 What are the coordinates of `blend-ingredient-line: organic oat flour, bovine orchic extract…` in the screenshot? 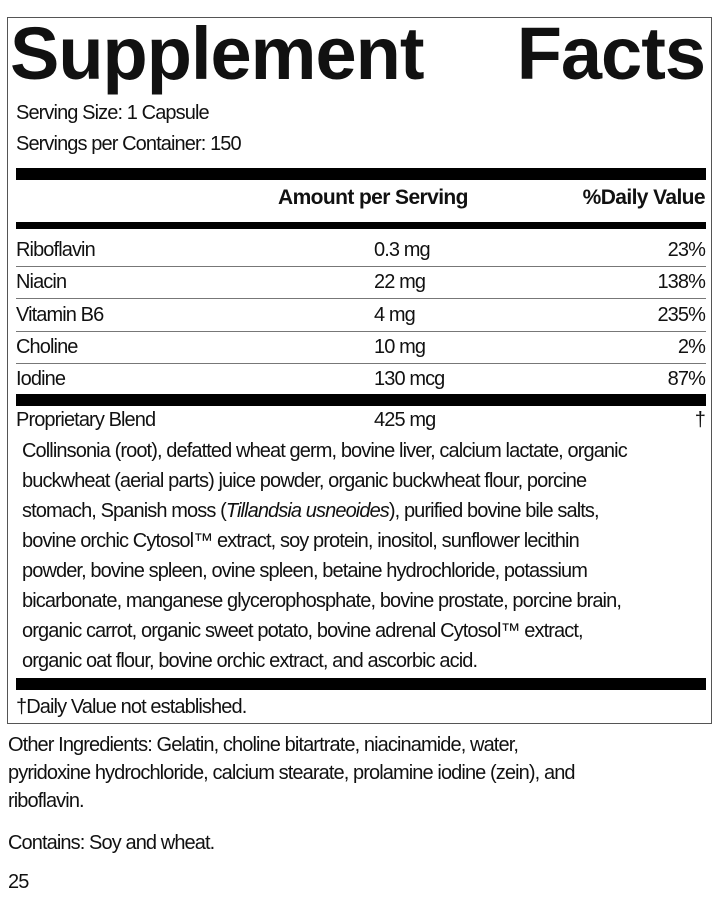 It's located at (250, 661).